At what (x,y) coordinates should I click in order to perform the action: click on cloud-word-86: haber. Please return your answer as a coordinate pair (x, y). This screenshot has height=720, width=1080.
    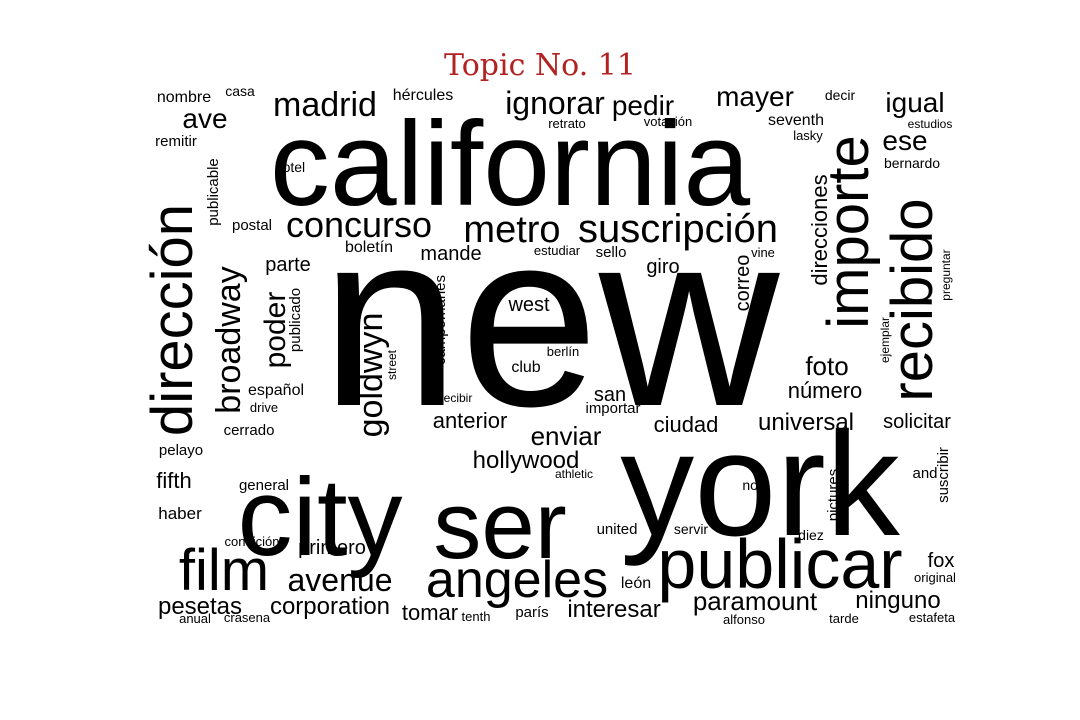
    Looking at the image, I should click on (180, 513).